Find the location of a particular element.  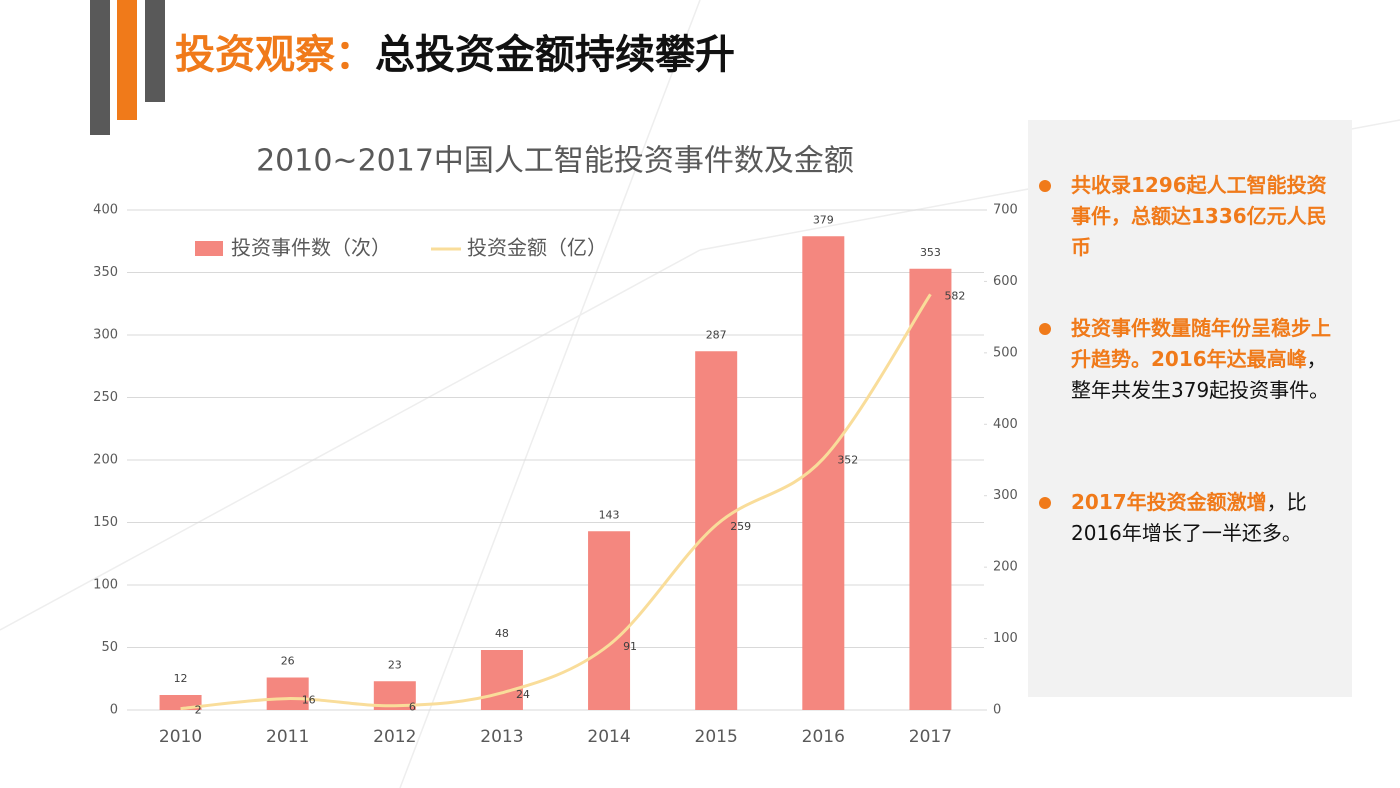

x-tick-label: 2016 is located at coordinates (823, 737).